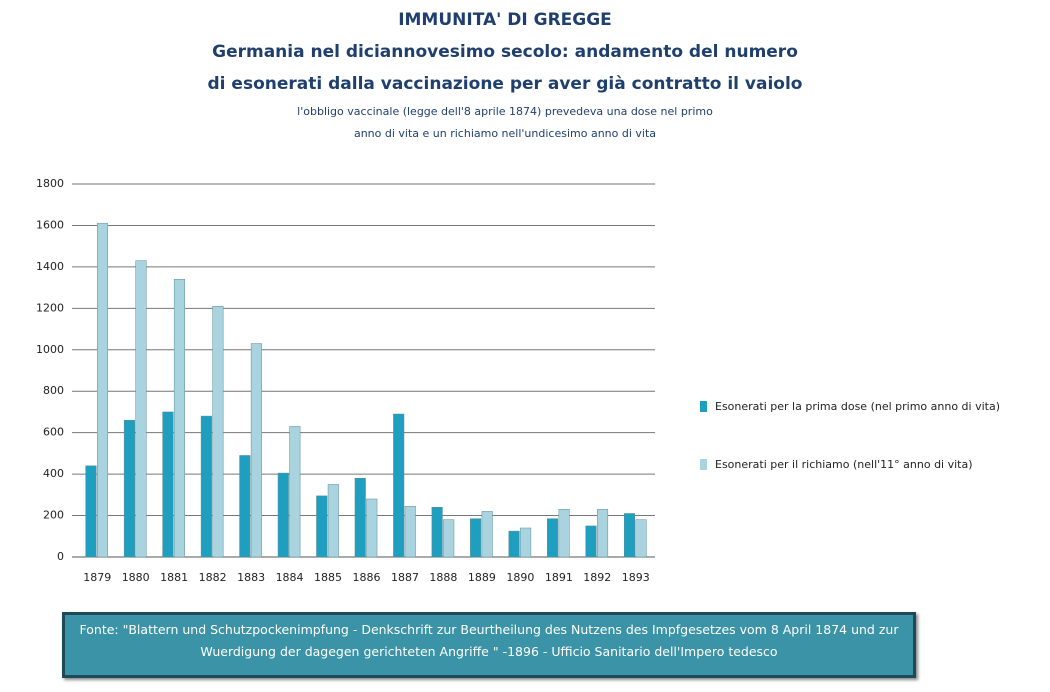 The width and height of the screenshot is (1050, 692). I want to click on x-tick-label: 1889, so click(482, 577).